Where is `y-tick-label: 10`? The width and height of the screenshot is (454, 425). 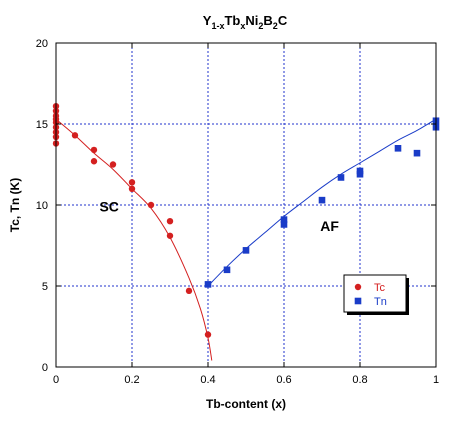 y-tick-label: 10 is located at coordinates (42, 206).